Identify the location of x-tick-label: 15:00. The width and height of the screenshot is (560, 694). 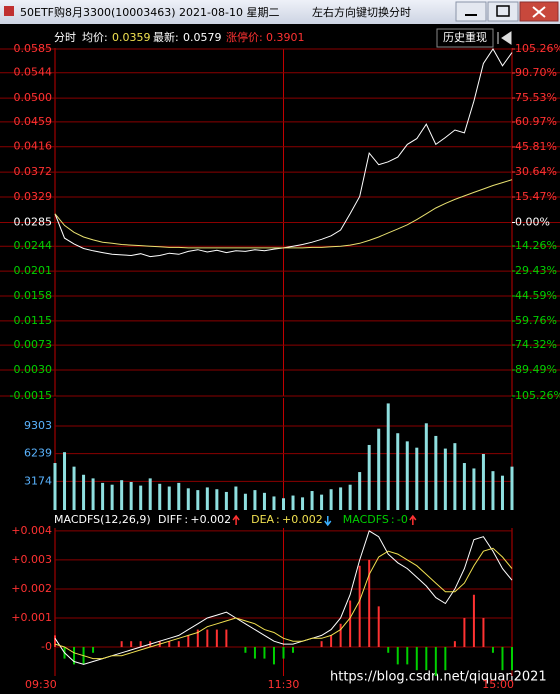
(498, 684).